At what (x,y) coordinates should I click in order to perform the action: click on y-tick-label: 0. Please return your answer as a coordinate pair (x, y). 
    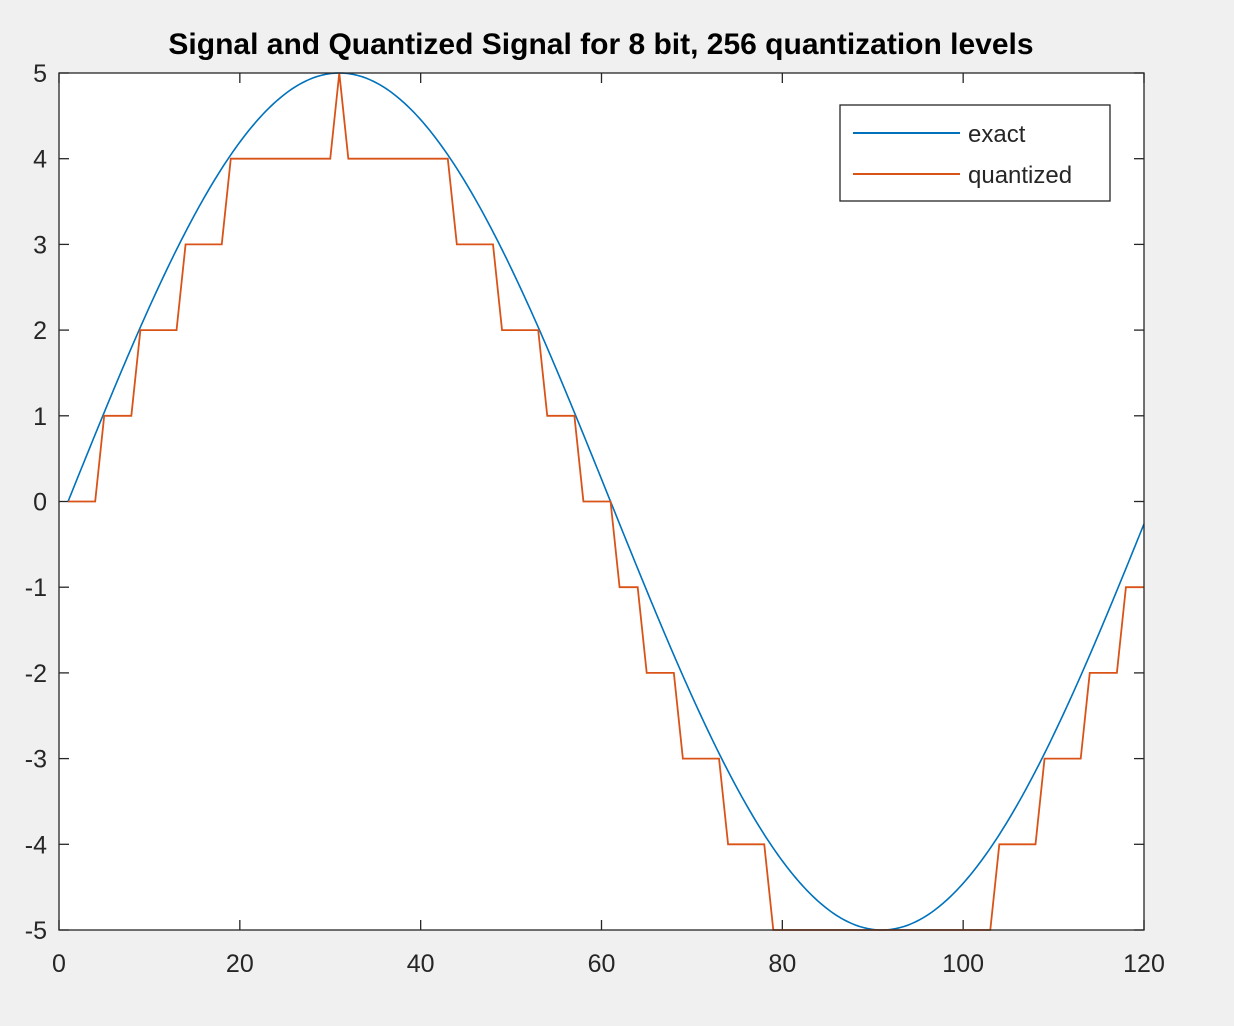
    Looking at the image, I should click on (40, 503).